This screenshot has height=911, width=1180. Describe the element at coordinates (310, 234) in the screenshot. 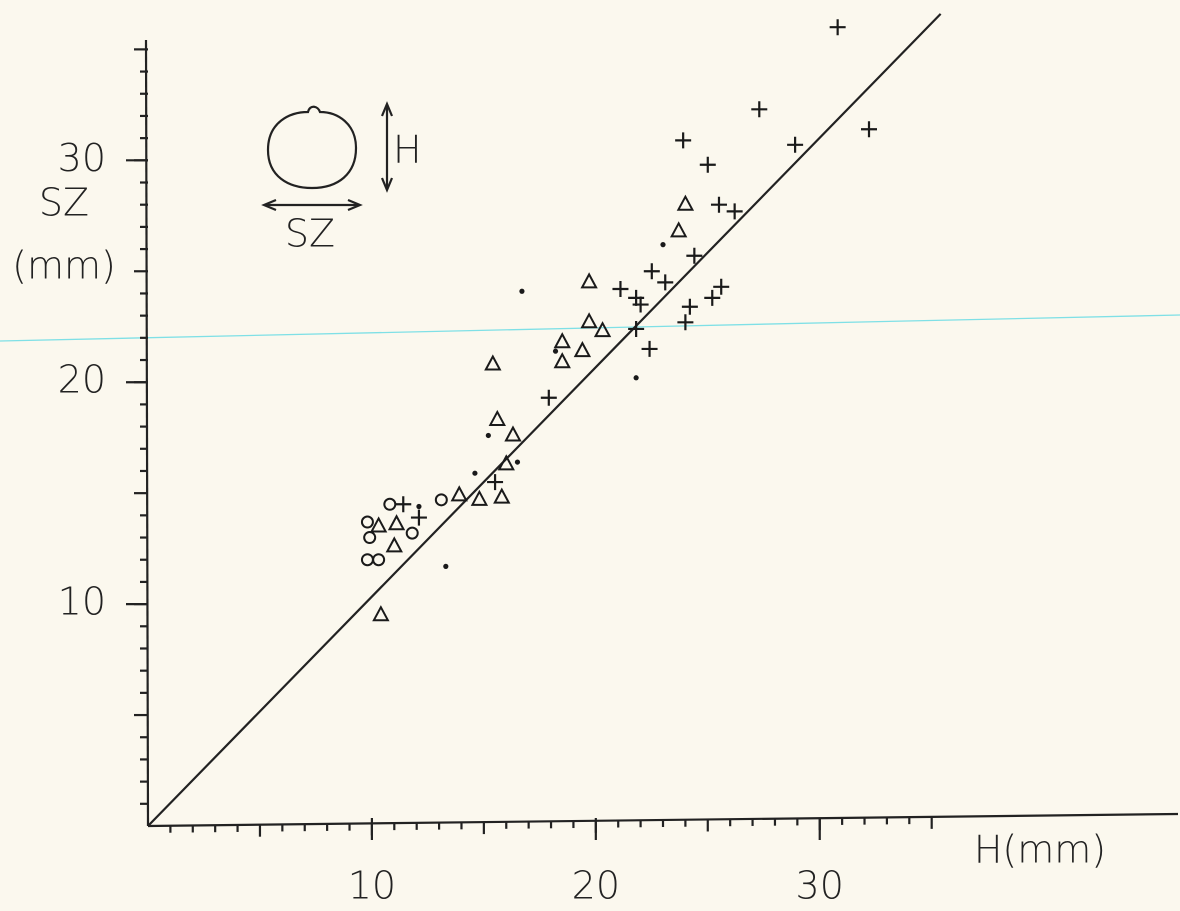

I see `inset-label: SZ` at that location.